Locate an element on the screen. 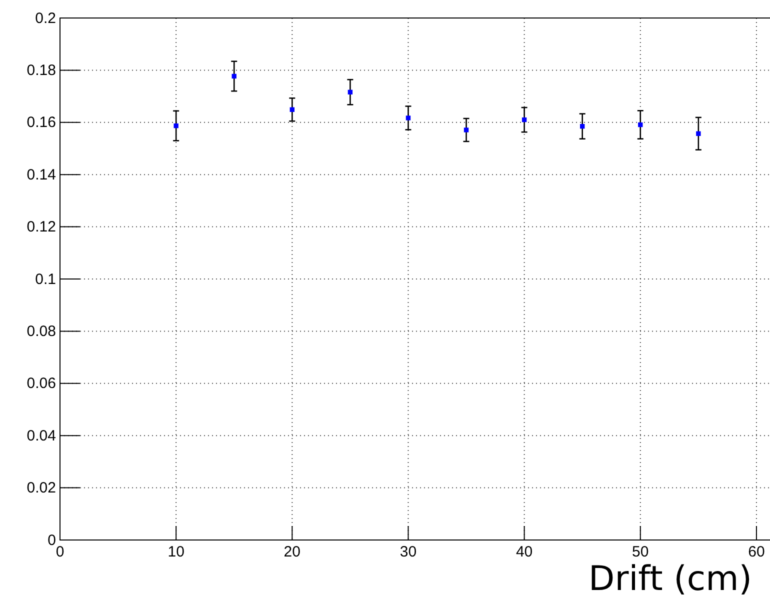  y-tick-label: 0.12 is located at coordinates (41, 227).